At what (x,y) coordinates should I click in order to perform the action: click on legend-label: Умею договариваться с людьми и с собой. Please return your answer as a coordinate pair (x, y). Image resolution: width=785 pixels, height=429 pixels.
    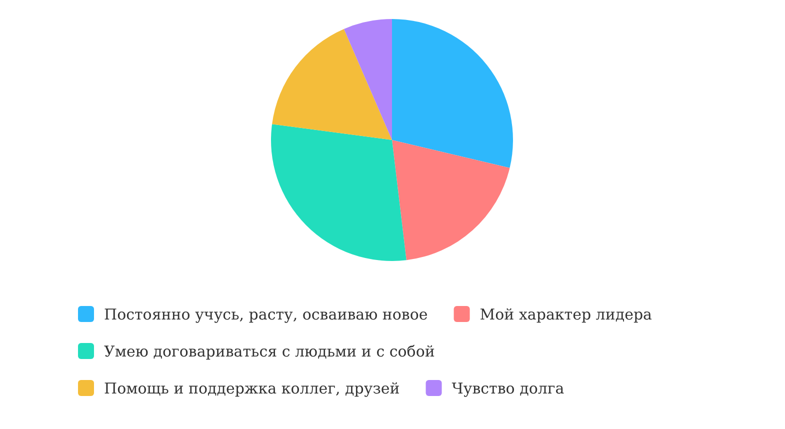
    Looking at the image, I should click on (269, 351).